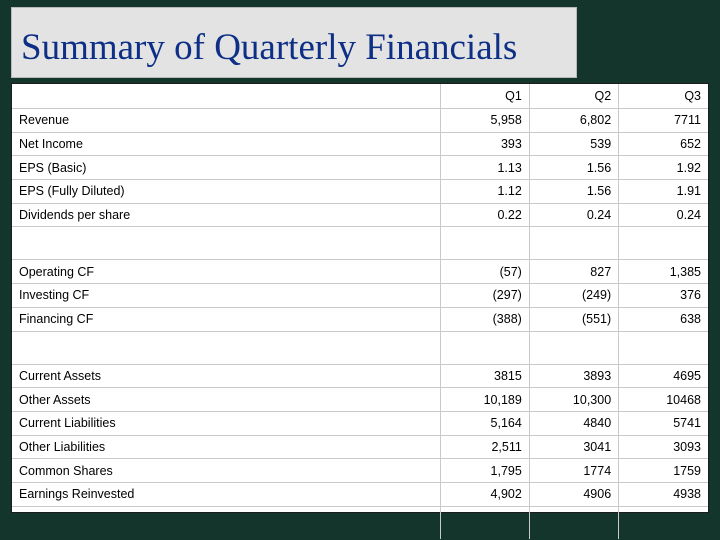 Image resolution: width=720 pixels, height=540 pixels. I want to click on value-cell-q2: (551), so click(574, 319).